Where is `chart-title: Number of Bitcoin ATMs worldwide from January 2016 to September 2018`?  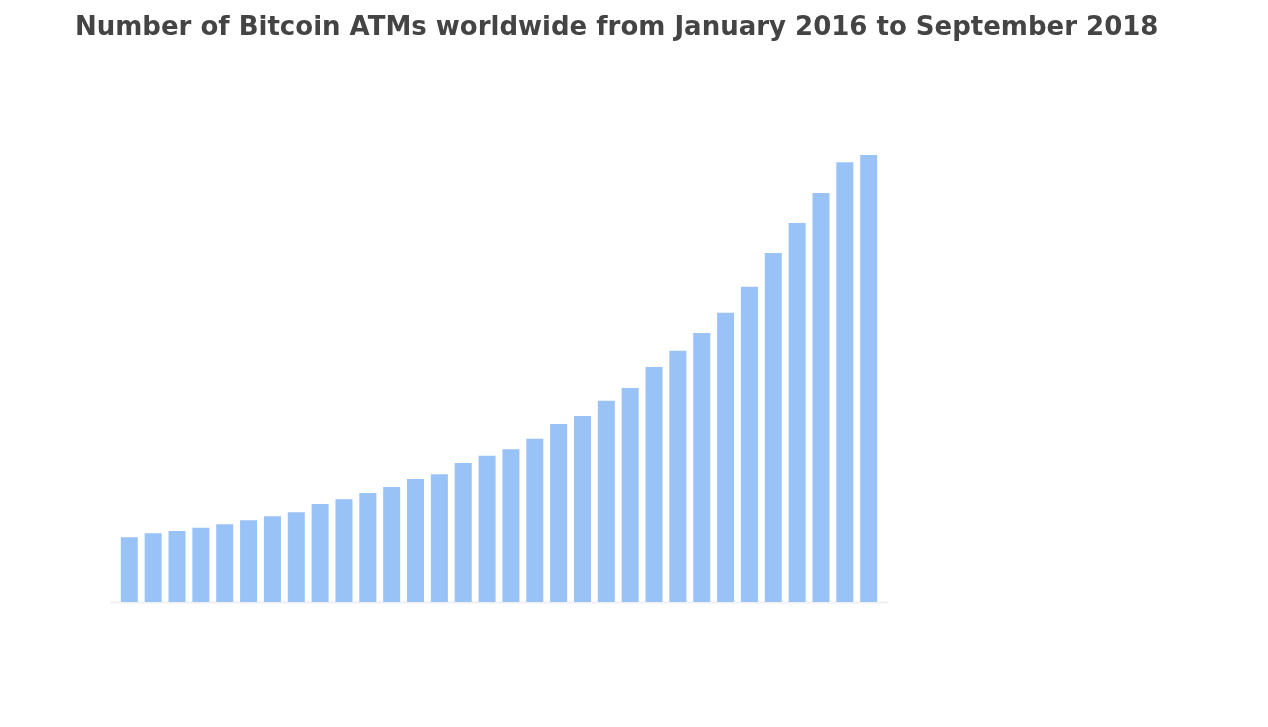
chart-title: Number of Bitcoin ATMs worldwide from January 2016 to September 2018 is located at coordinates (617, 26).